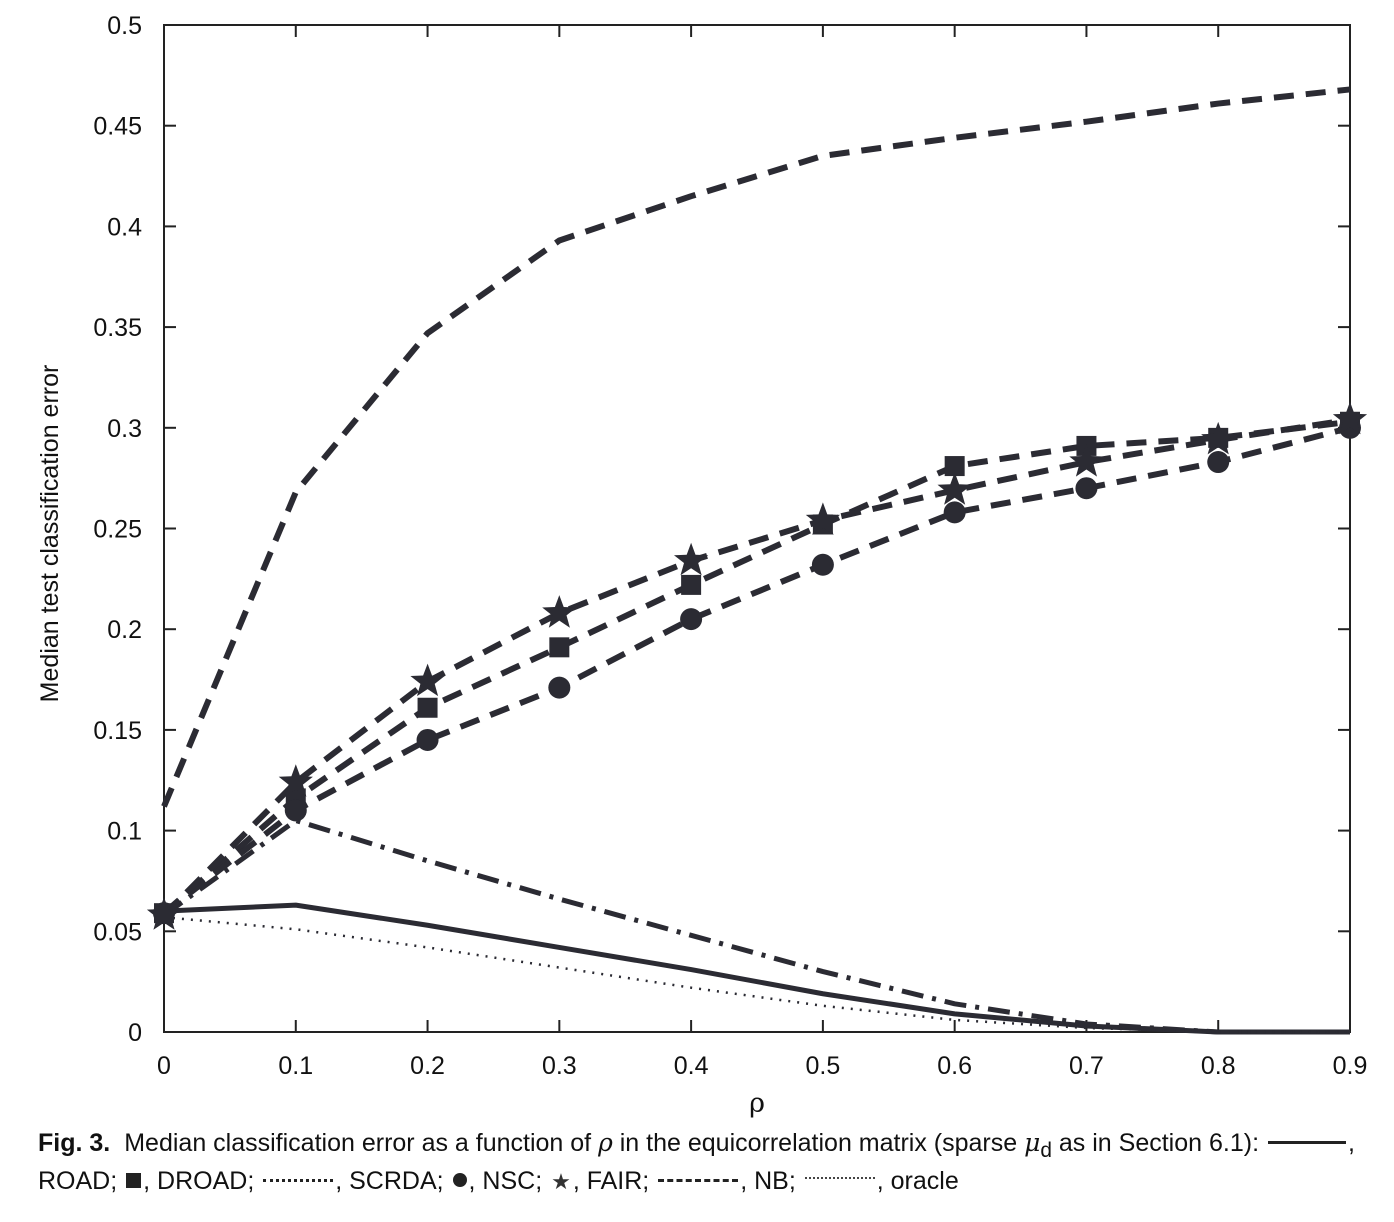 The height and width of the screenshot is (1222, 1394). Describe the element at coordinates (1086, 1066) in the screenshot. I see `x-tick-label: 0.7` at that location.